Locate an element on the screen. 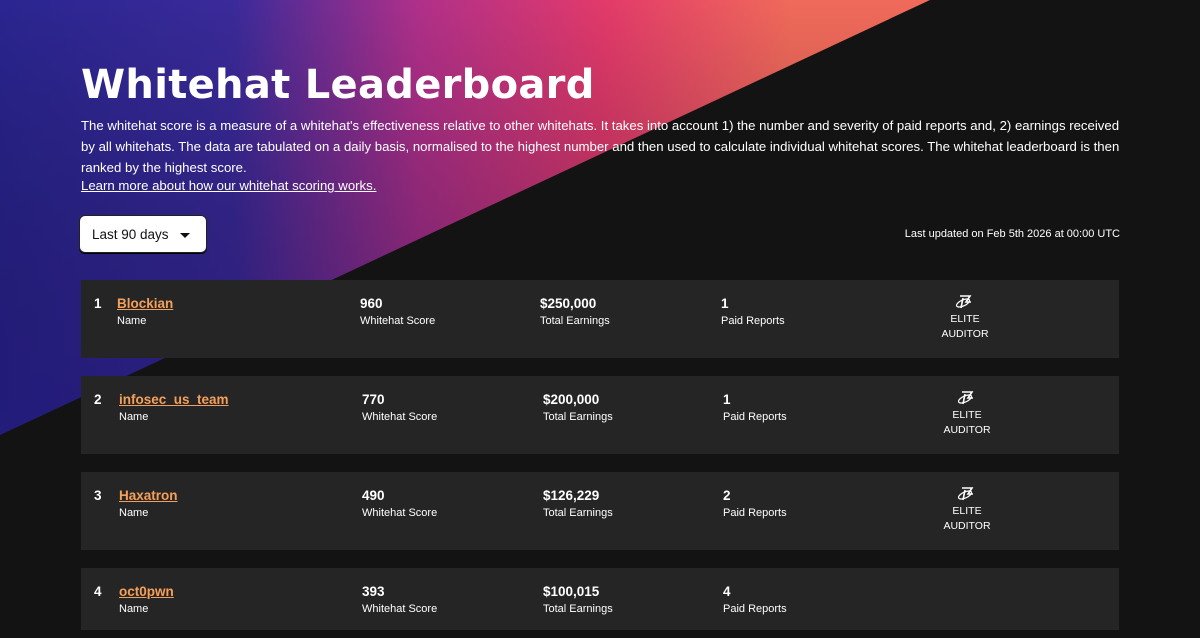 Image resolution: width=1200 pixels, height=638 pixels. period-select: Last 90 days is located at coordinates (143, 234).